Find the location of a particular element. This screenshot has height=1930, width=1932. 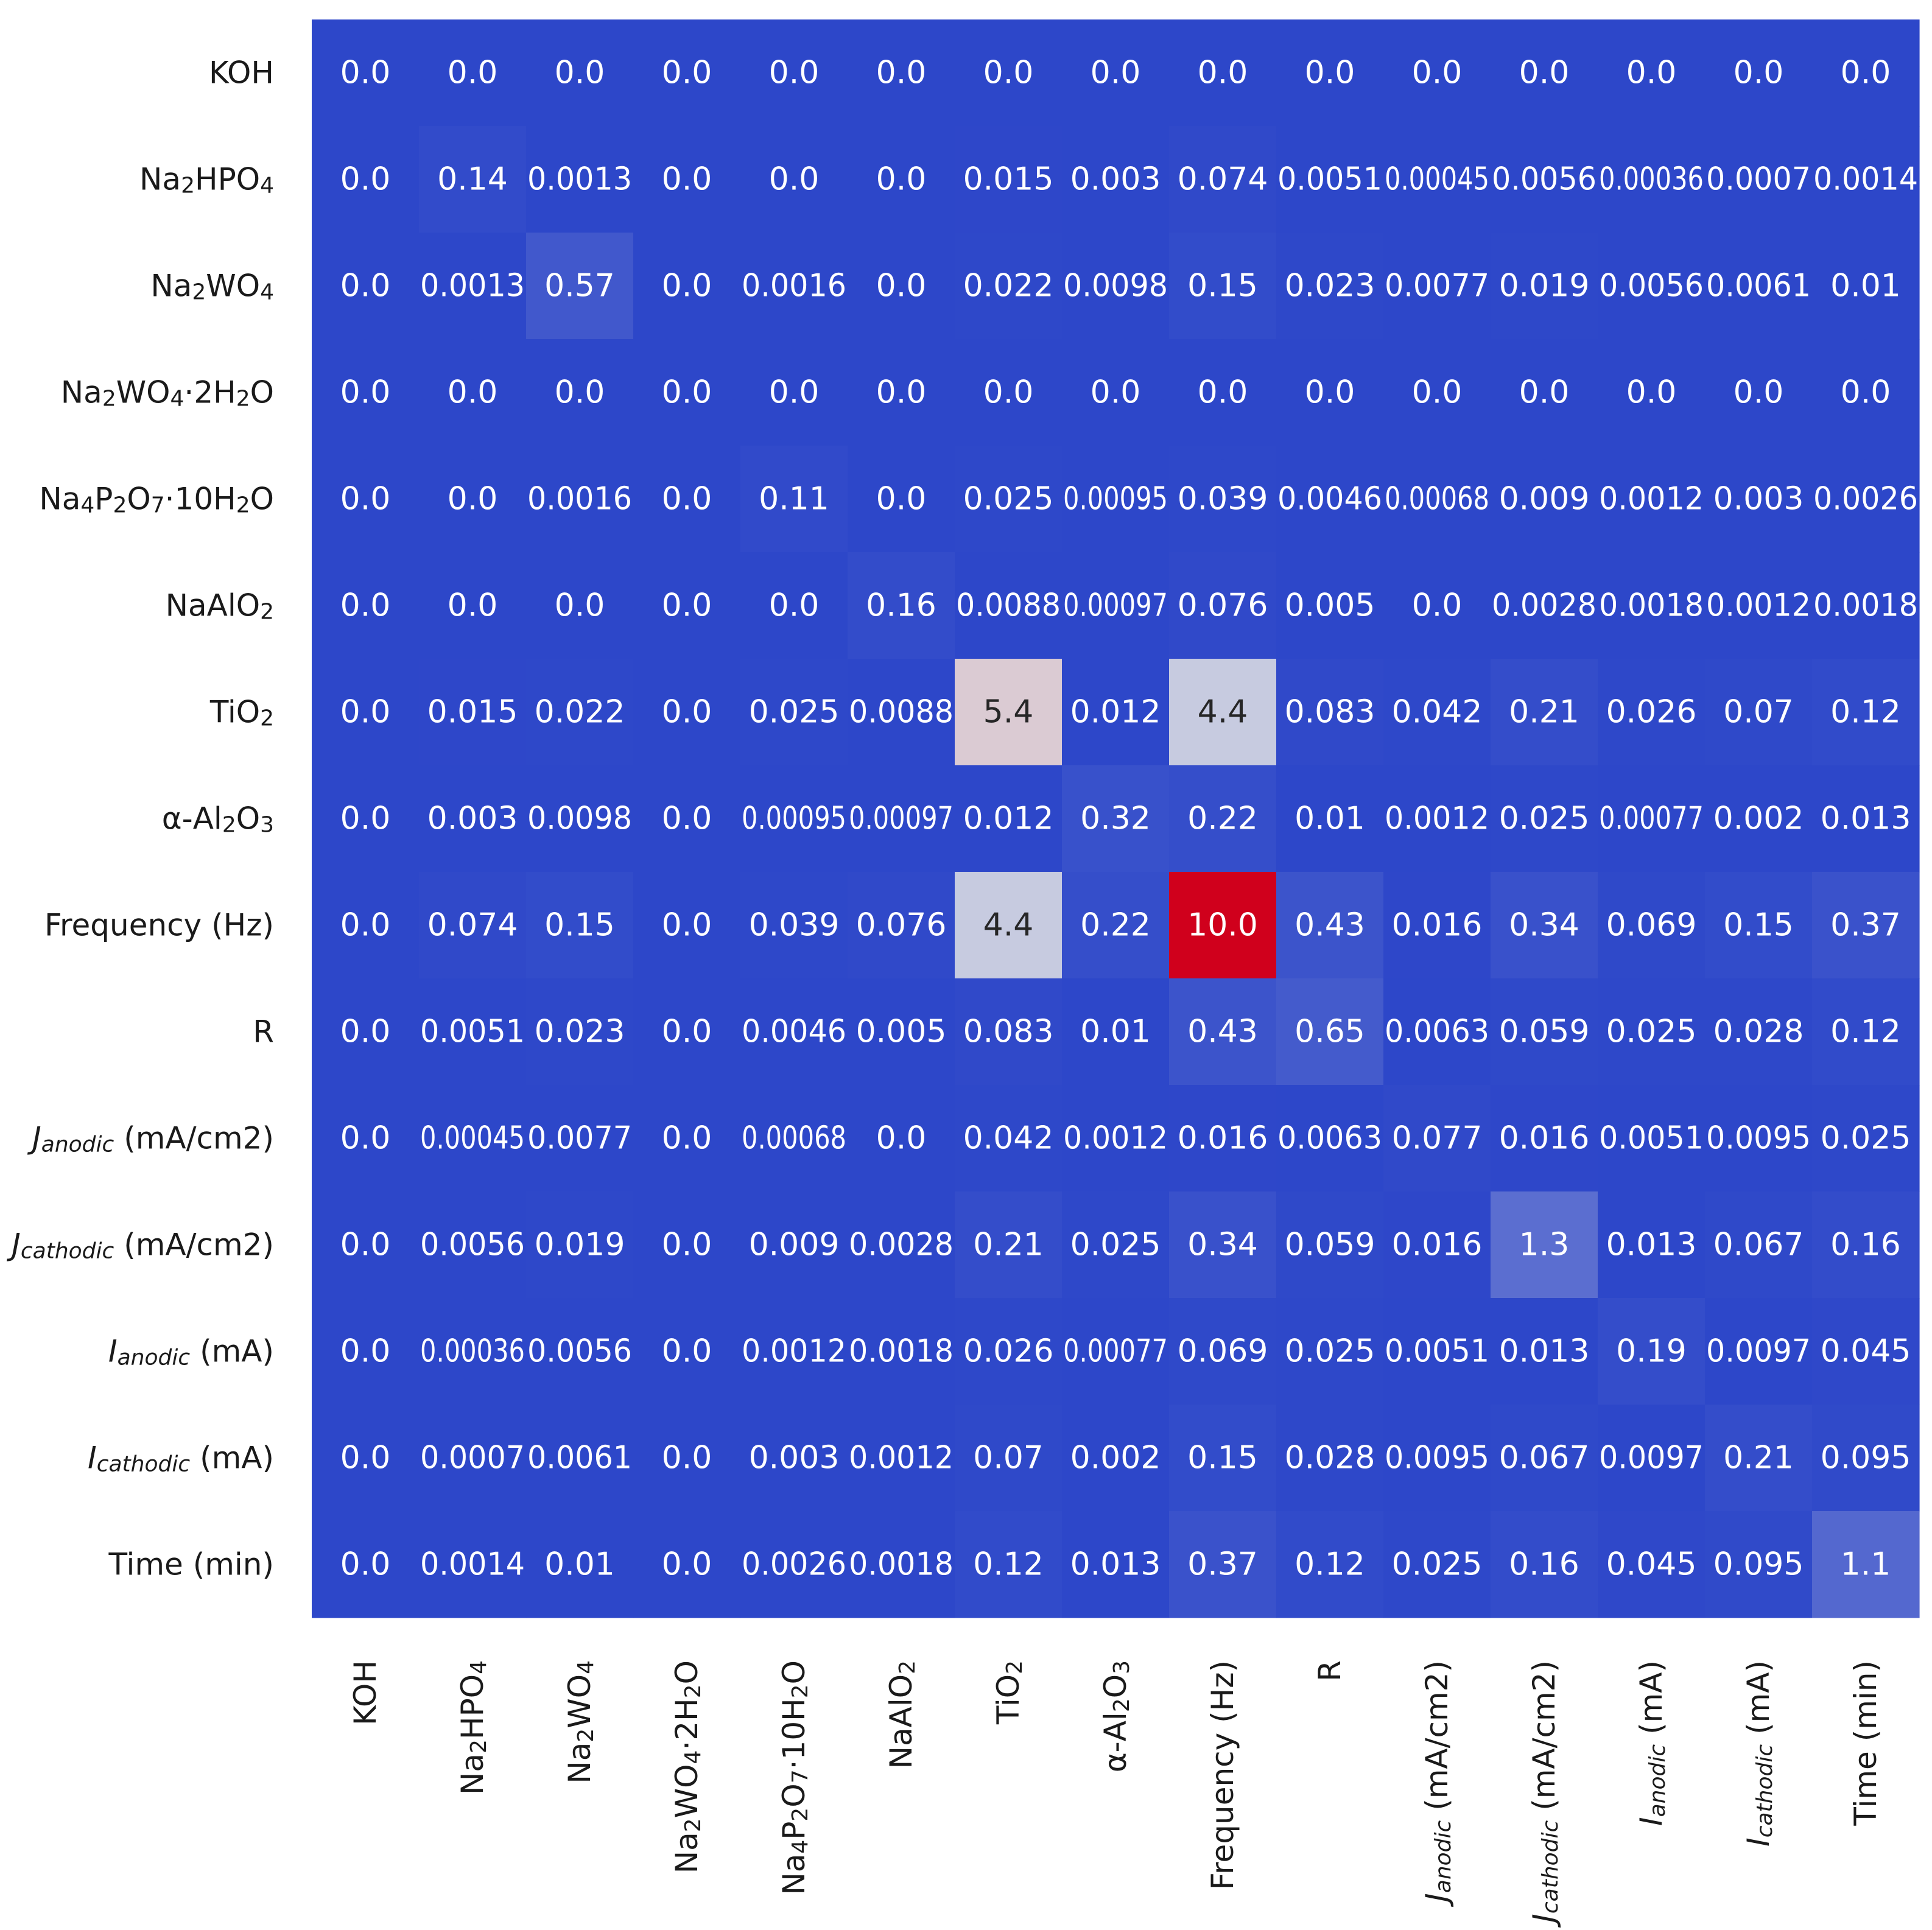

x-tick-label: α-Al2O3 is located at coordinates (1116, 1716).